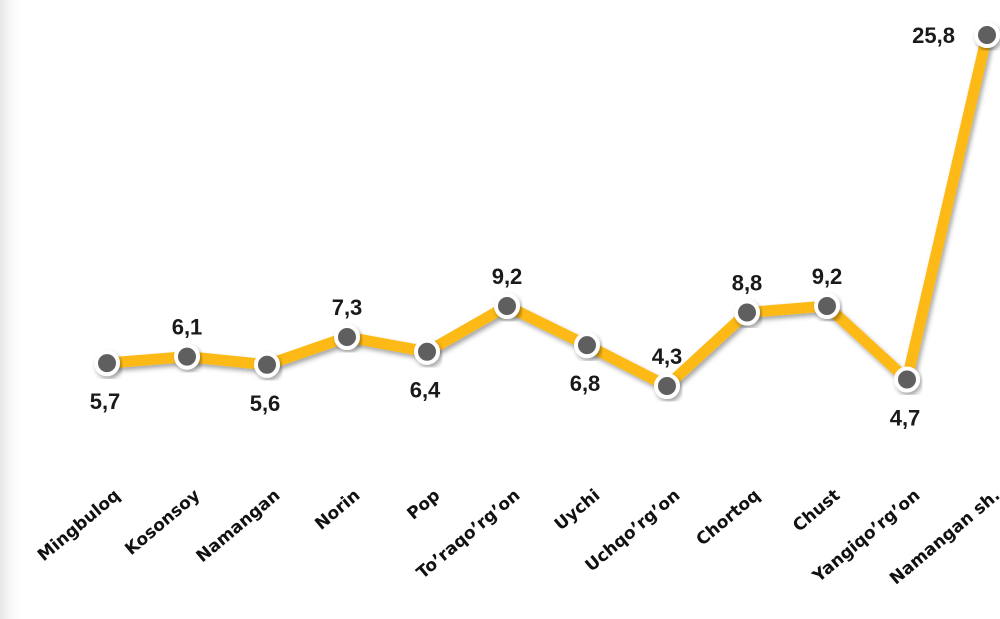  What do you see at coordinates (933, 35) in the screenshot?
I see `data-label-12: 25,8` at bounding box center [933, 35].